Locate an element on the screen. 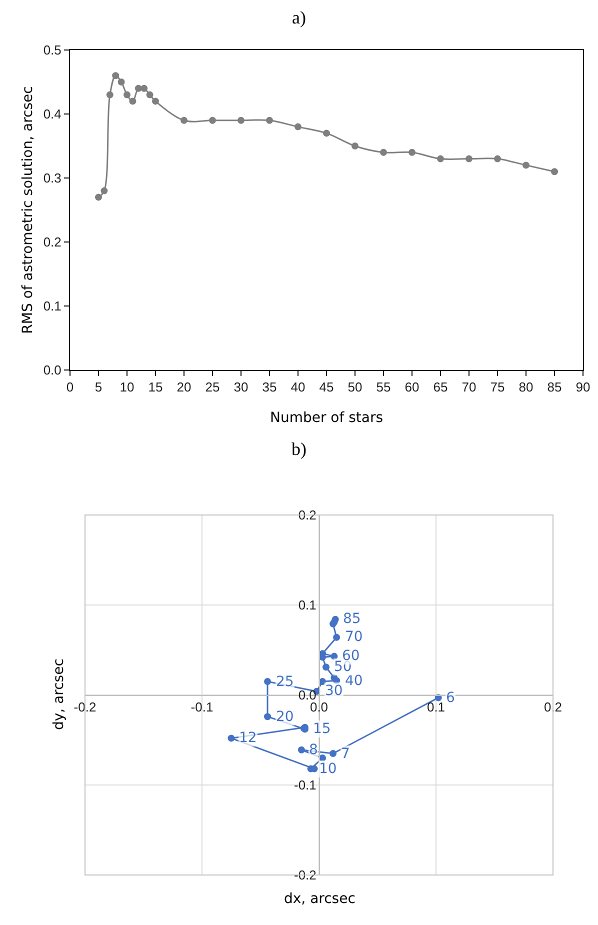 The height and width of the screenshot is (925, 598). annotation: 30 is located at coordinates (334, 691).